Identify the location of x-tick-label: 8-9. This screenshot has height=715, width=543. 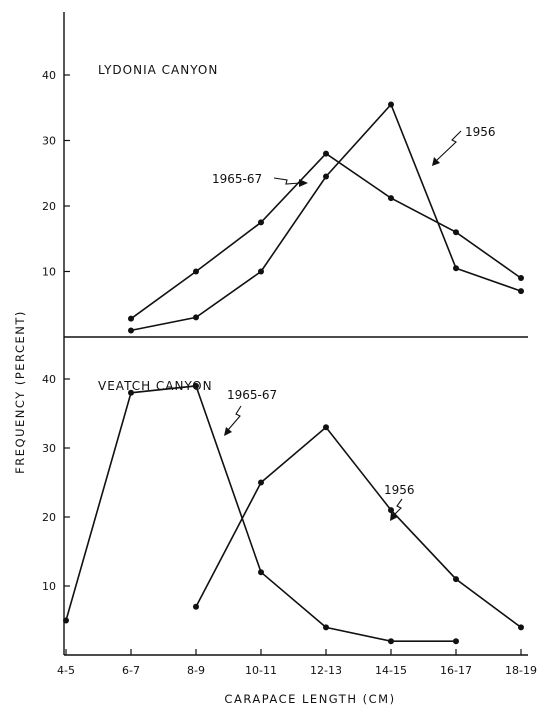
(196, 670).